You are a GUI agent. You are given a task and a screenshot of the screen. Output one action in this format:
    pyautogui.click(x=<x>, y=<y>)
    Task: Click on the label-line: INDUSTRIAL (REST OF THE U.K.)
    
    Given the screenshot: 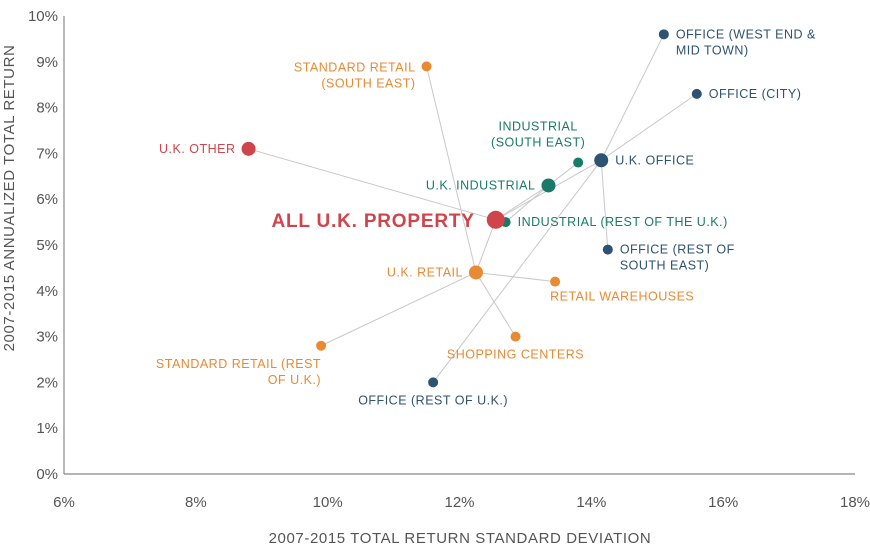 What is the action you would take?
    pyautogui.click(x=623, y=222)
    